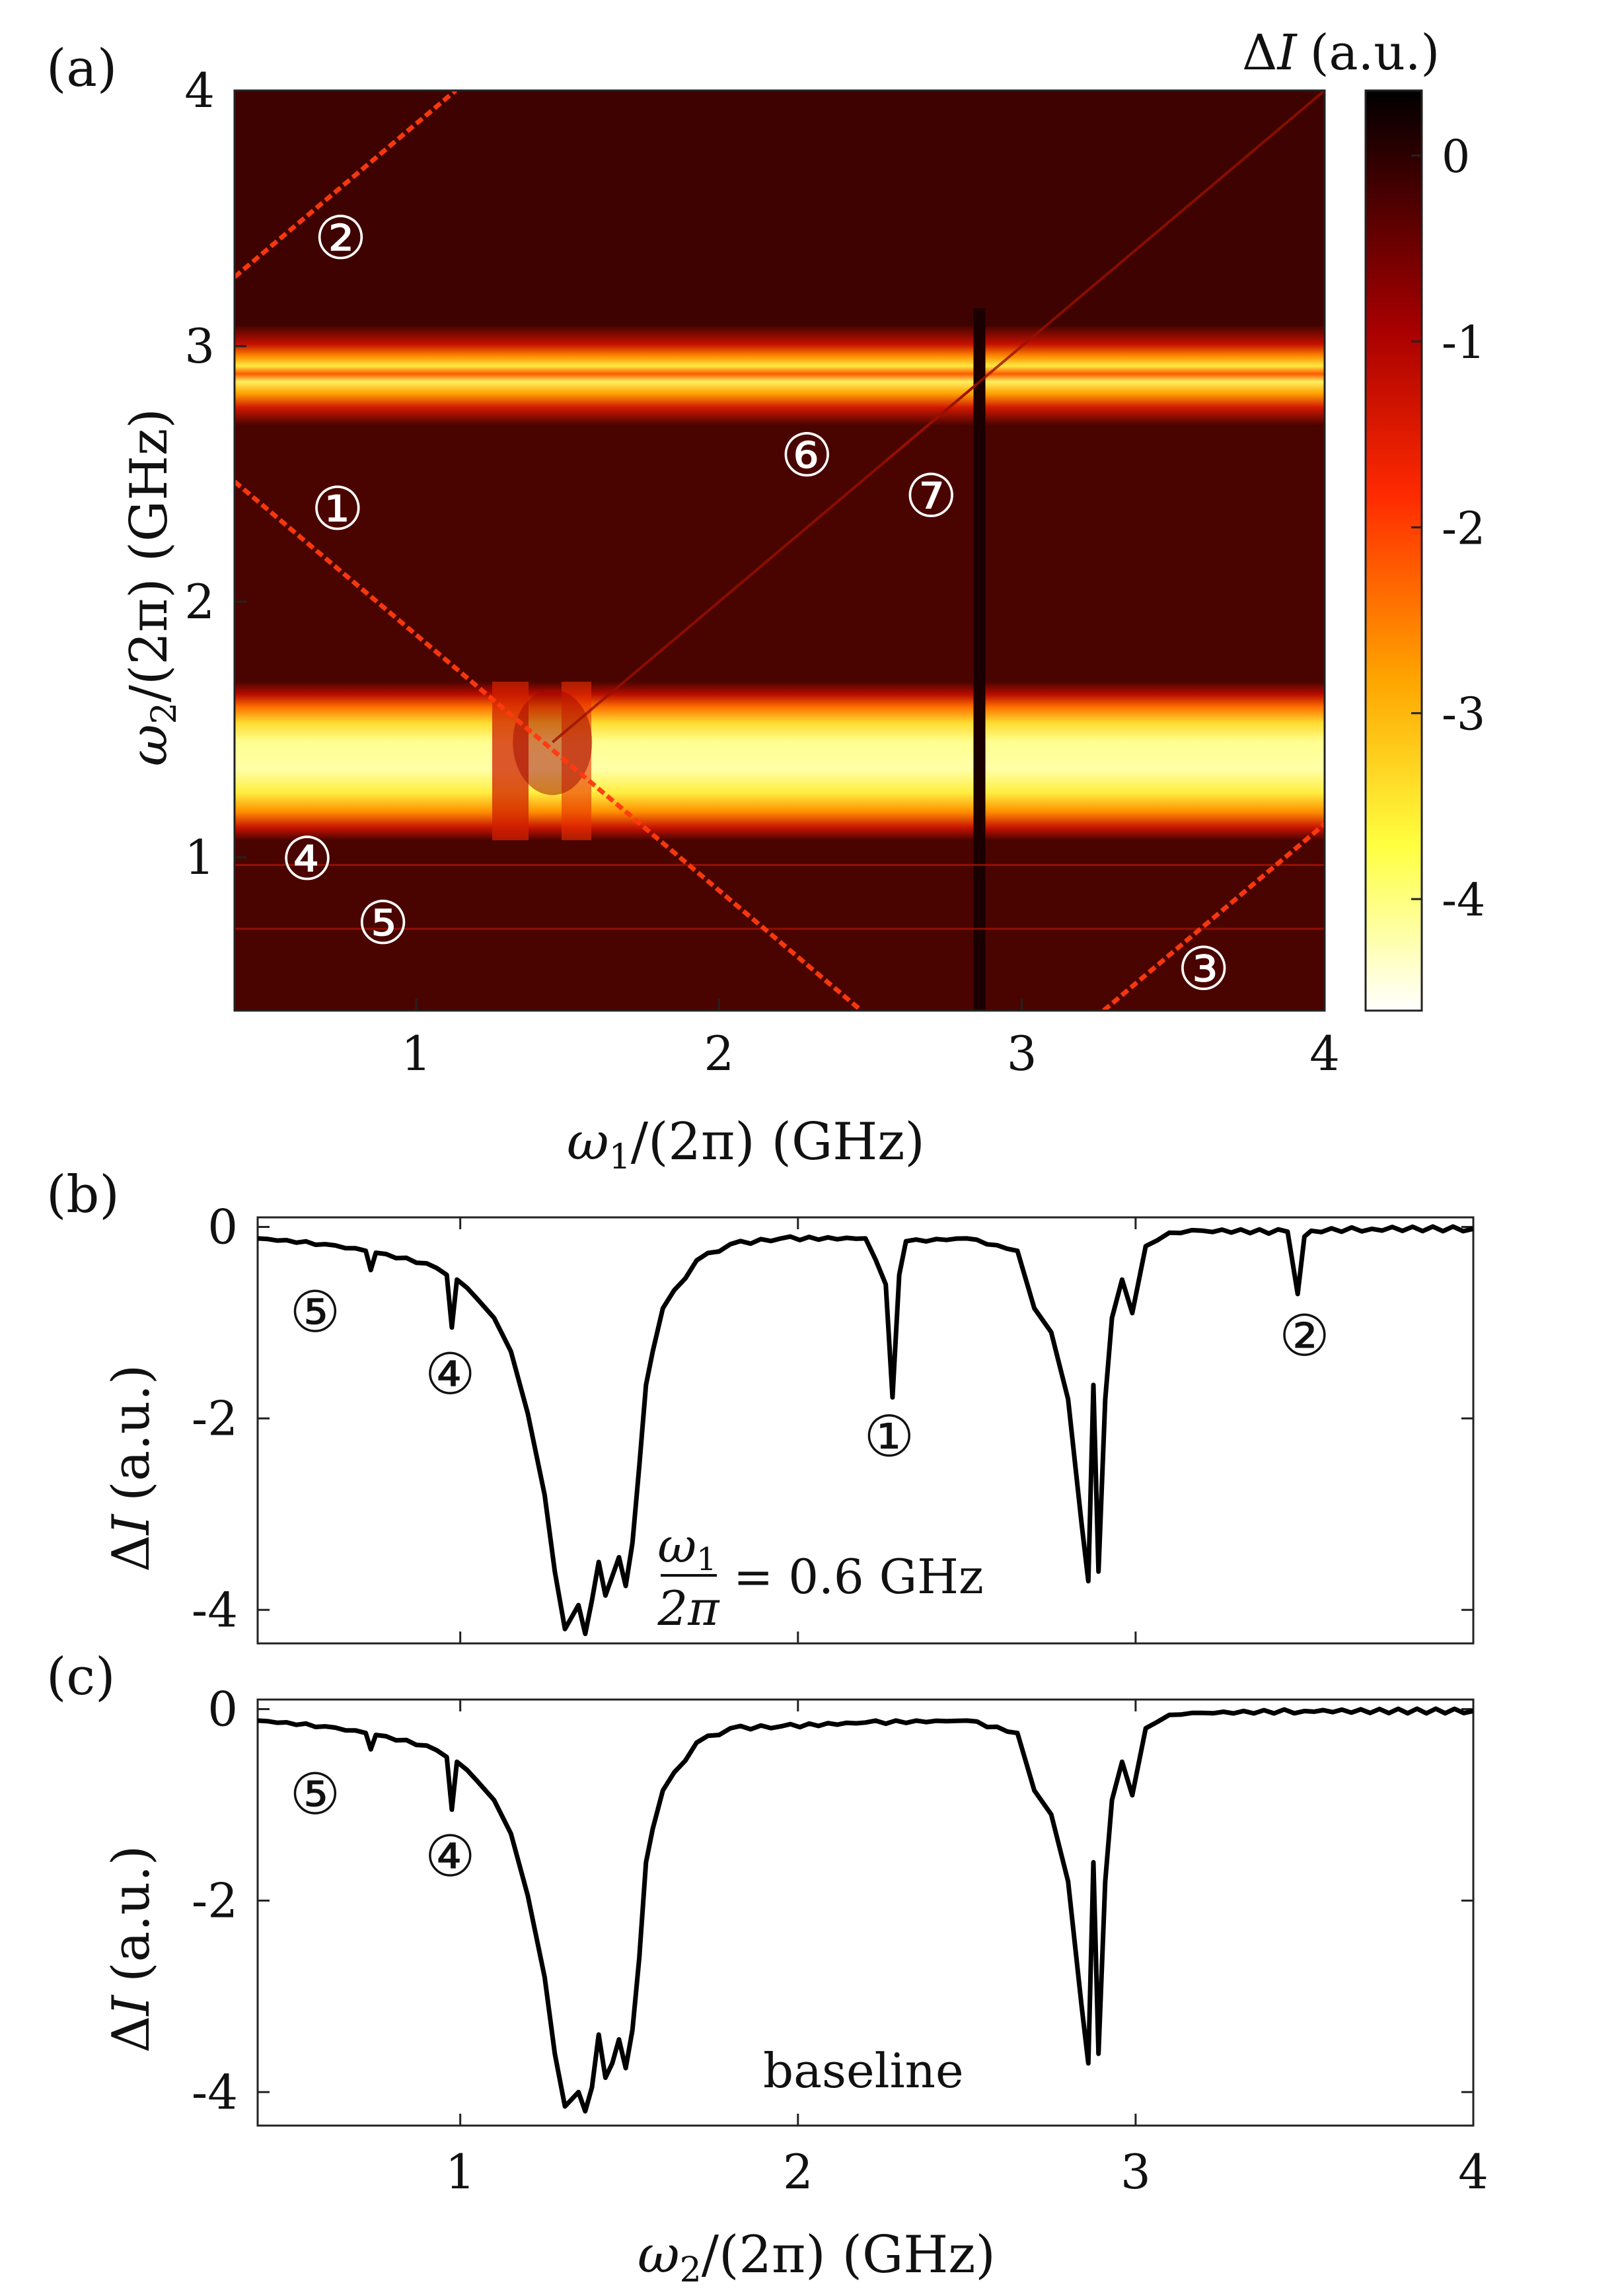 The height and width of the screenshot is (2296, 1616). Describe the element at coordinates (1135, 2172) in the screenshot. I see `x-tick-label: 3` at that location.